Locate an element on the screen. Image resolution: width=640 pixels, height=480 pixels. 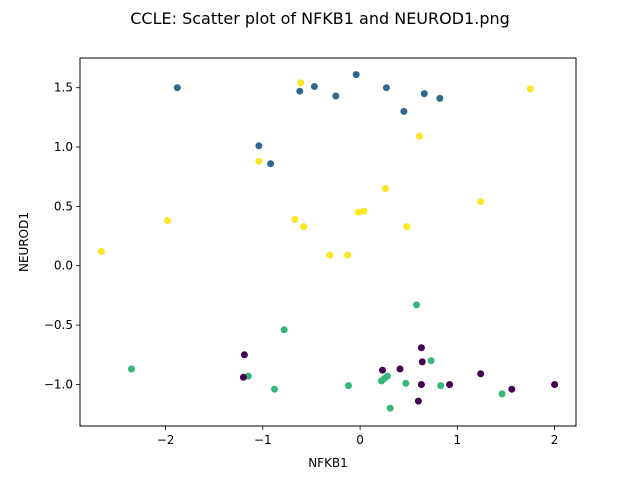
x-tick-label: −2 is located at coordinates (166, 440).